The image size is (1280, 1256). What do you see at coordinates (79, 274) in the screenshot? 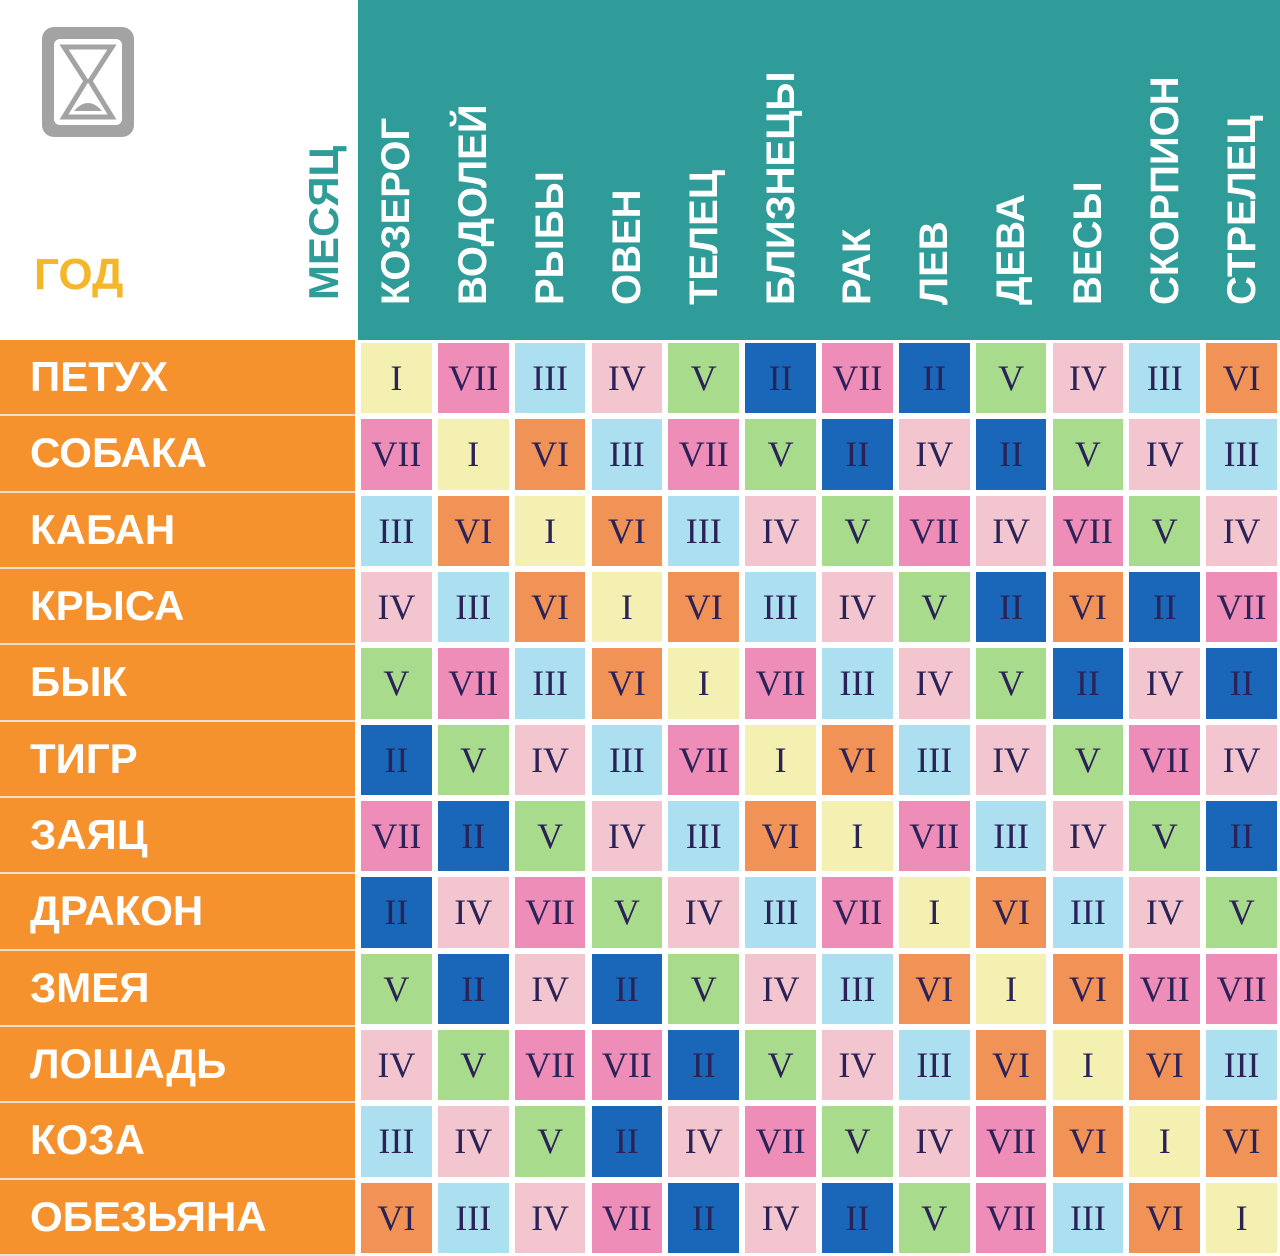
I see `year-label: ГОД` at bounding box center [79, 274].